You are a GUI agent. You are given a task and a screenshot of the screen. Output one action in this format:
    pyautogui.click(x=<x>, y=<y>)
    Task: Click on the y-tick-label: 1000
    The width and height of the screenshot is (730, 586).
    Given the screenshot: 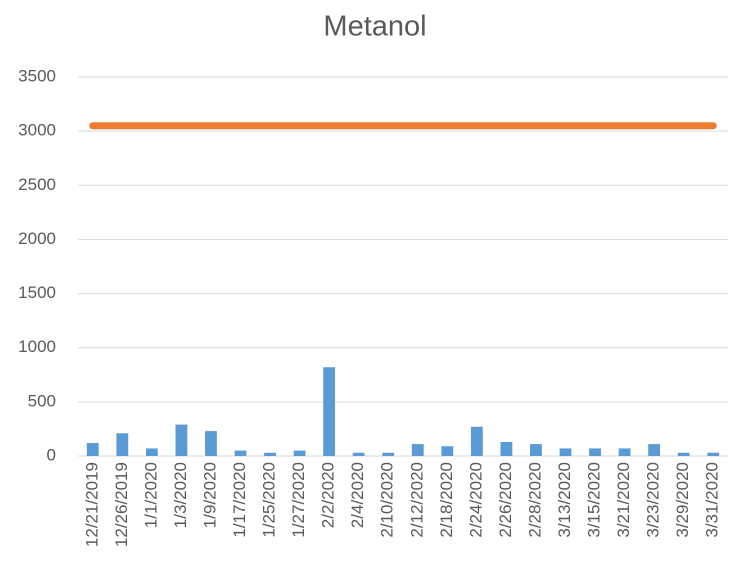 What is the action you would take?
    pyautogui.click(x=37, y=346)
    